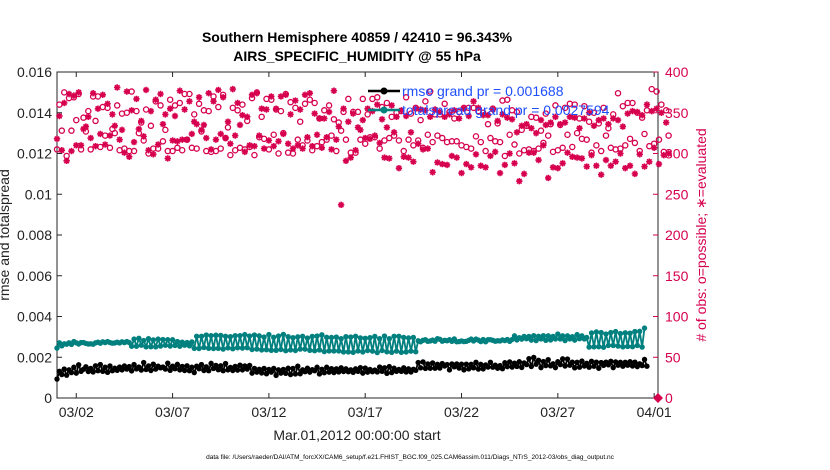 The width and height of the screenshot is (830, 470). What do you see at coordinates (677, 317) in the screenshot?
I see `right-y-tick-label: 100` at bounding box center [677, 317].